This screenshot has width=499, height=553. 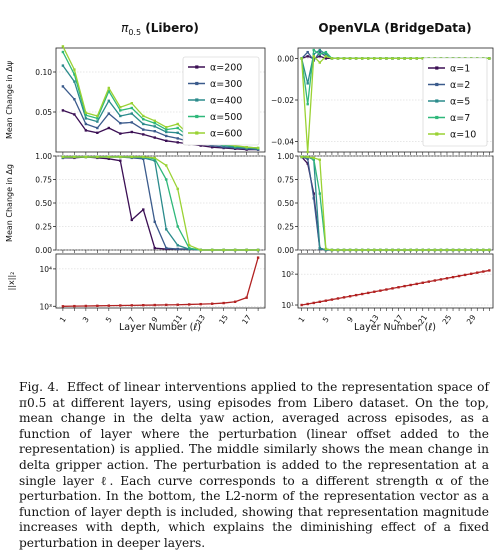 I want to click on legend-label: α=200, so click(x=226, y=68).